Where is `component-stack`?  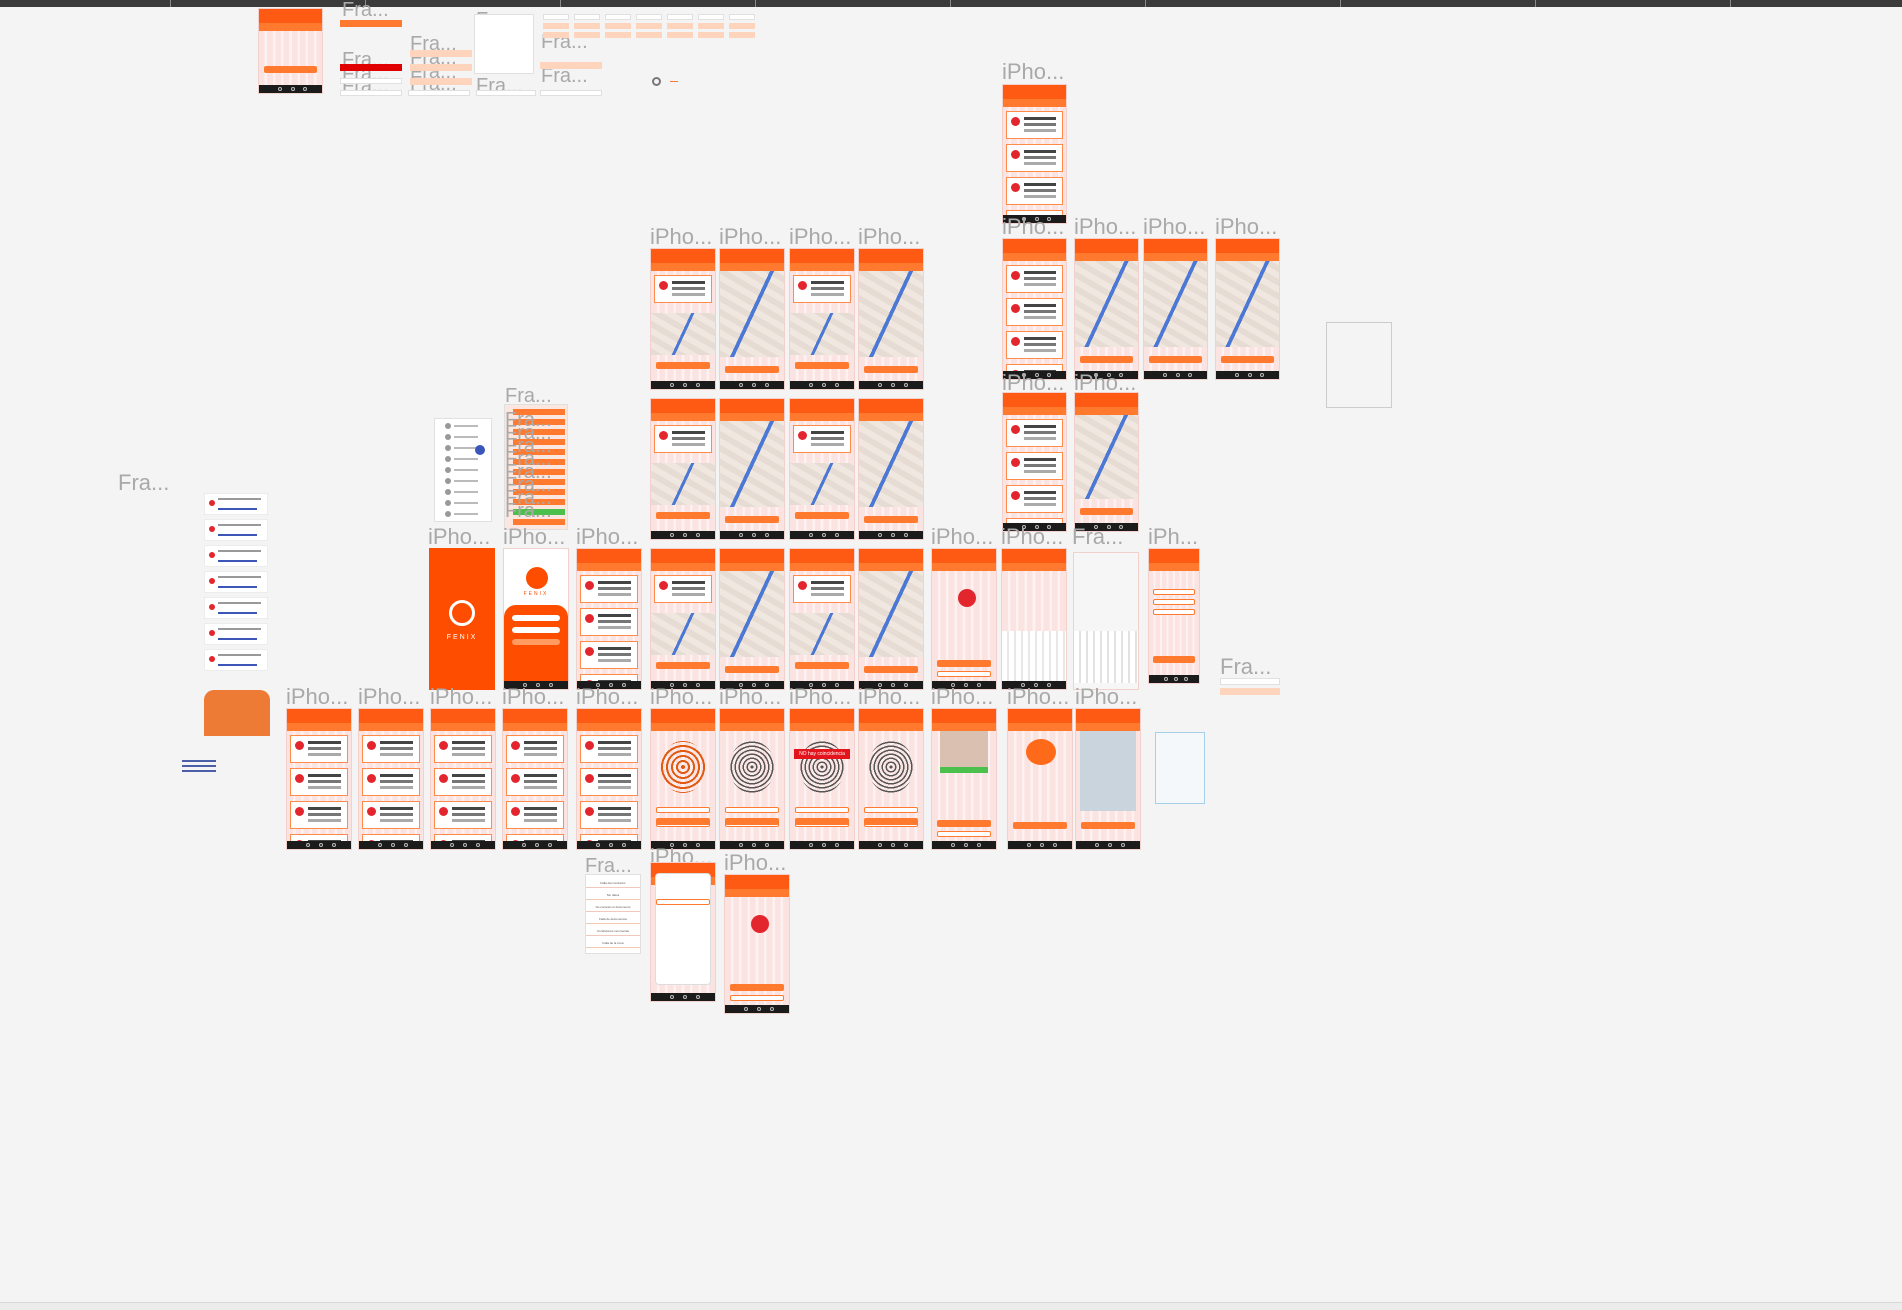 component-stack is located at coordinates (536, 467).